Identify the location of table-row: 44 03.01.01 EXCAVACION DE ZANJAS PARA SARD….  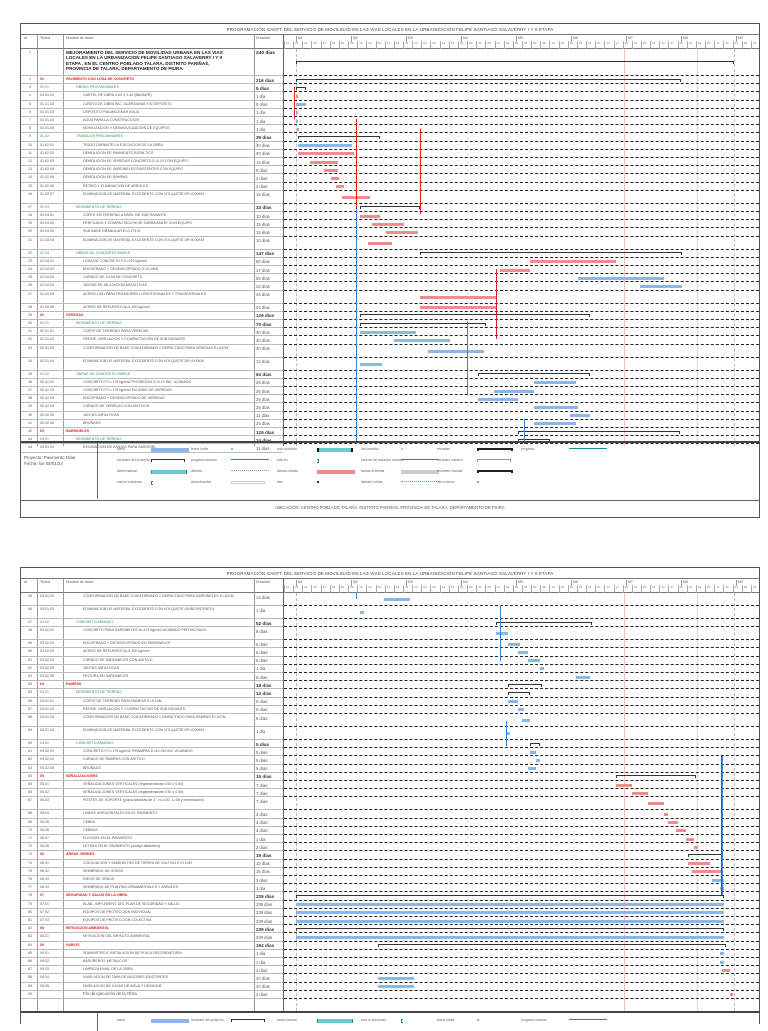
(152, 448).